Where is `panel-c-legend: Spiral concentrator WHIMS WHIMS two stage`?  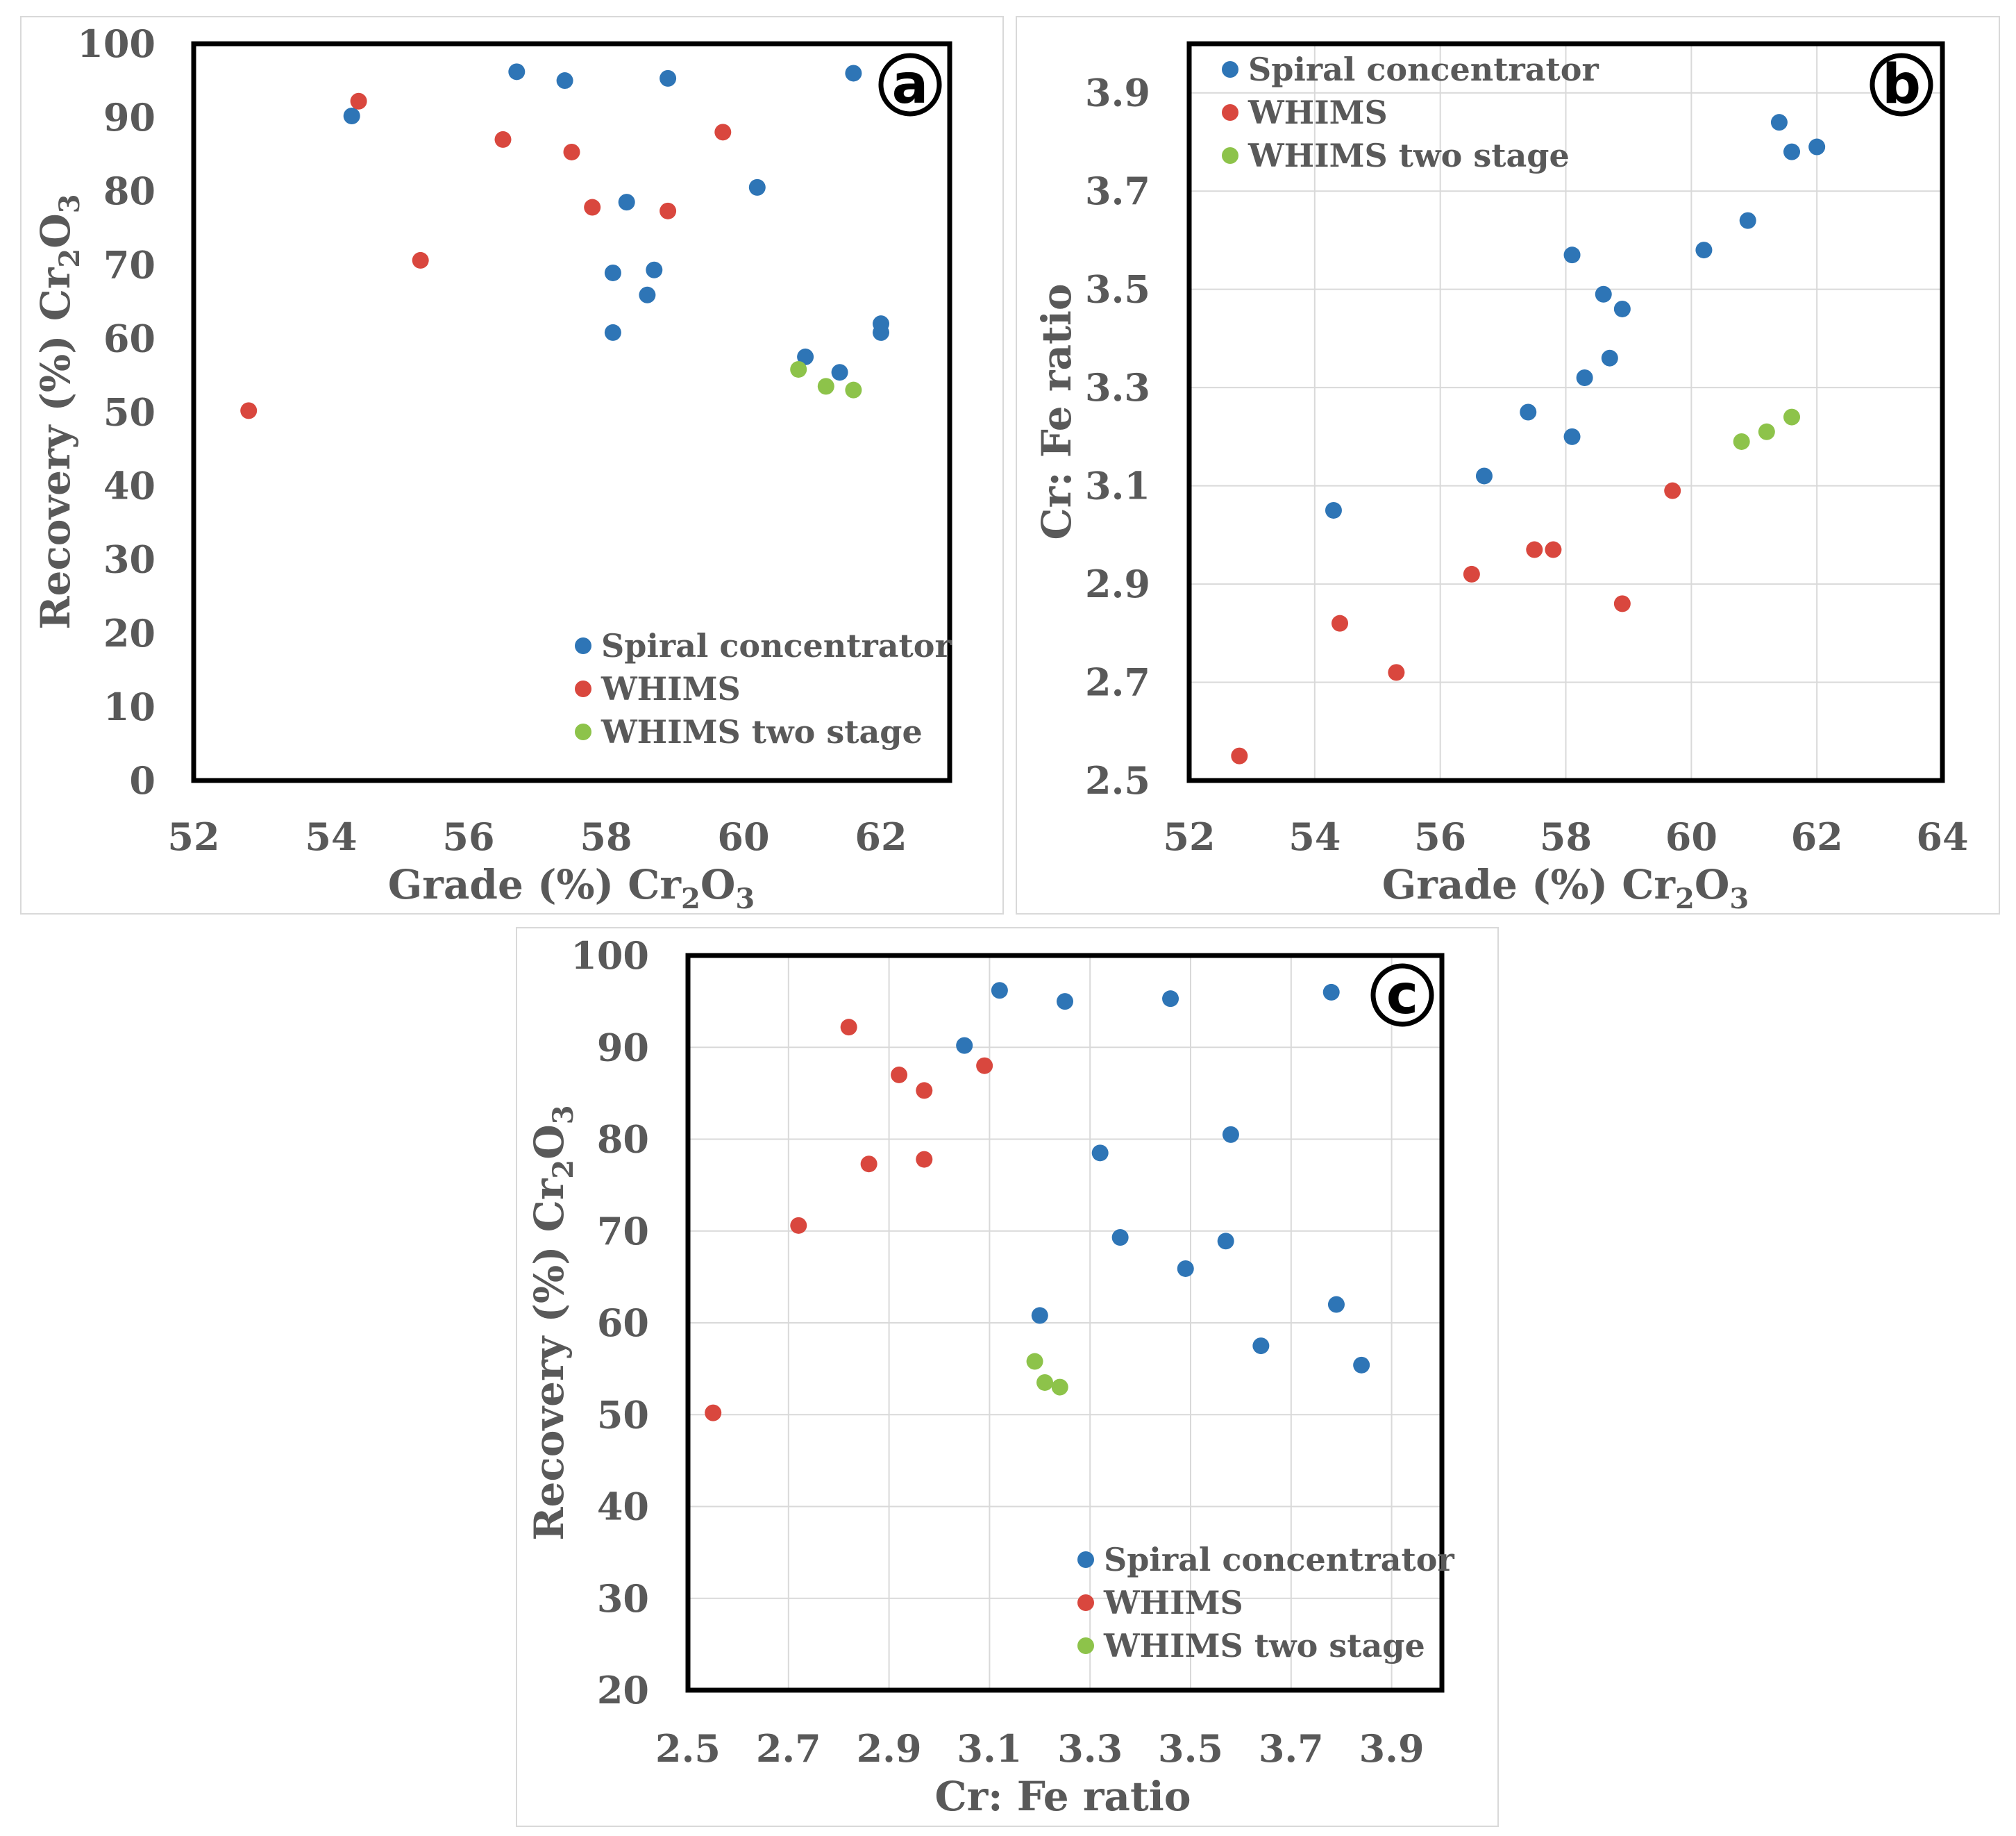
panel-c-legend: Spiral concentrator WHIMS WHIMS two stage is located at coordinates (1265, 1602).